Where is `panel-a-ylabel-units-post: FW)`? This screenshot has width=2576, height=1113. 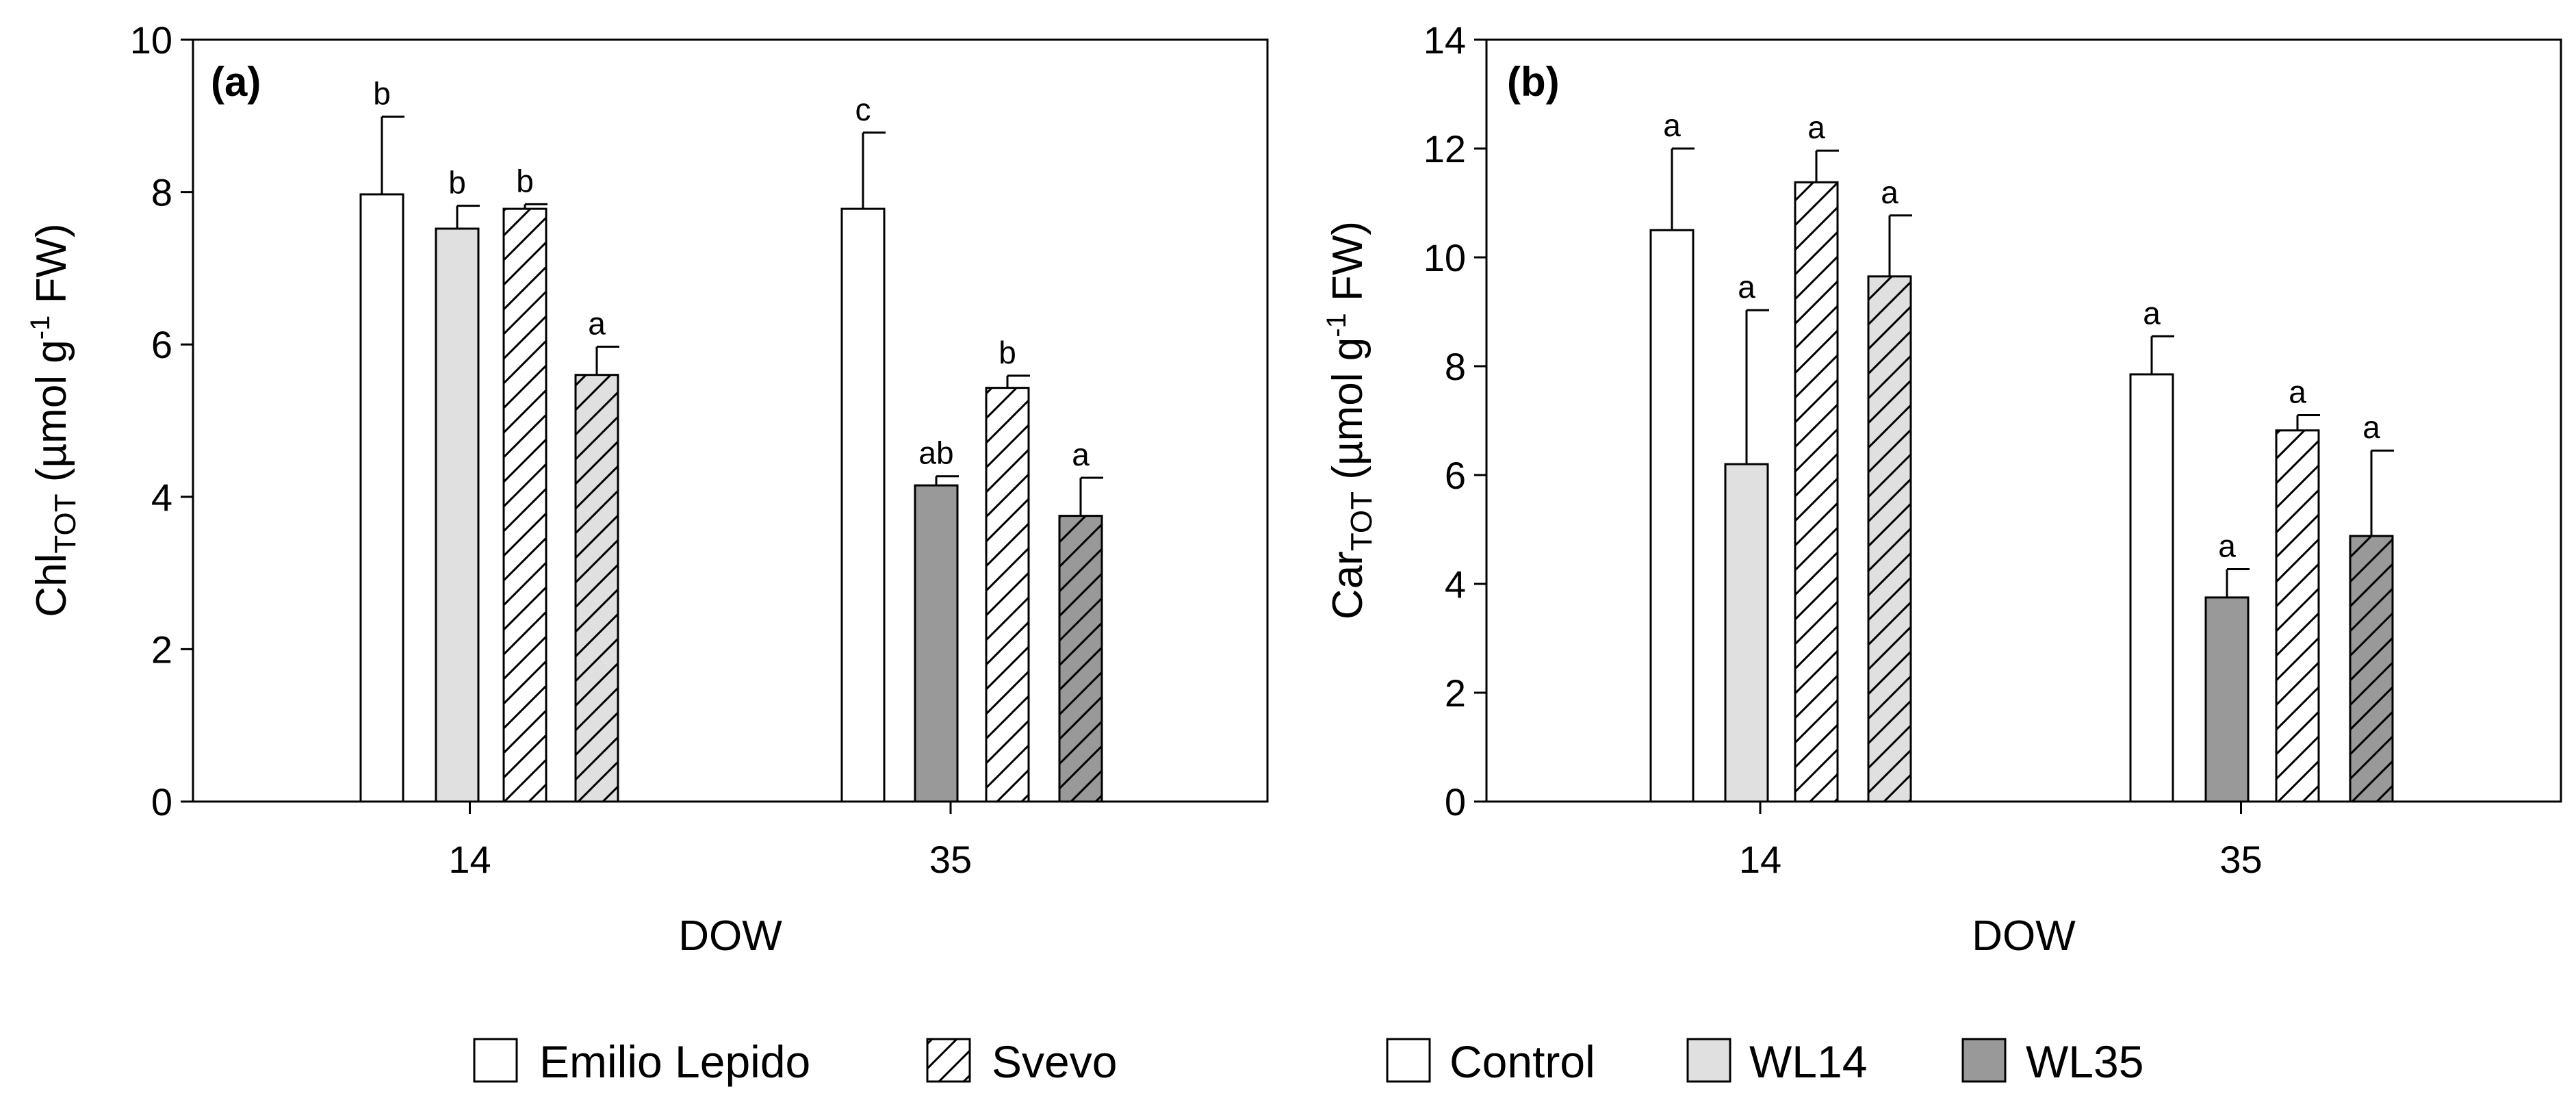 panel-a-ylabel-units-post: FW) is located at coordinates (51, 269).